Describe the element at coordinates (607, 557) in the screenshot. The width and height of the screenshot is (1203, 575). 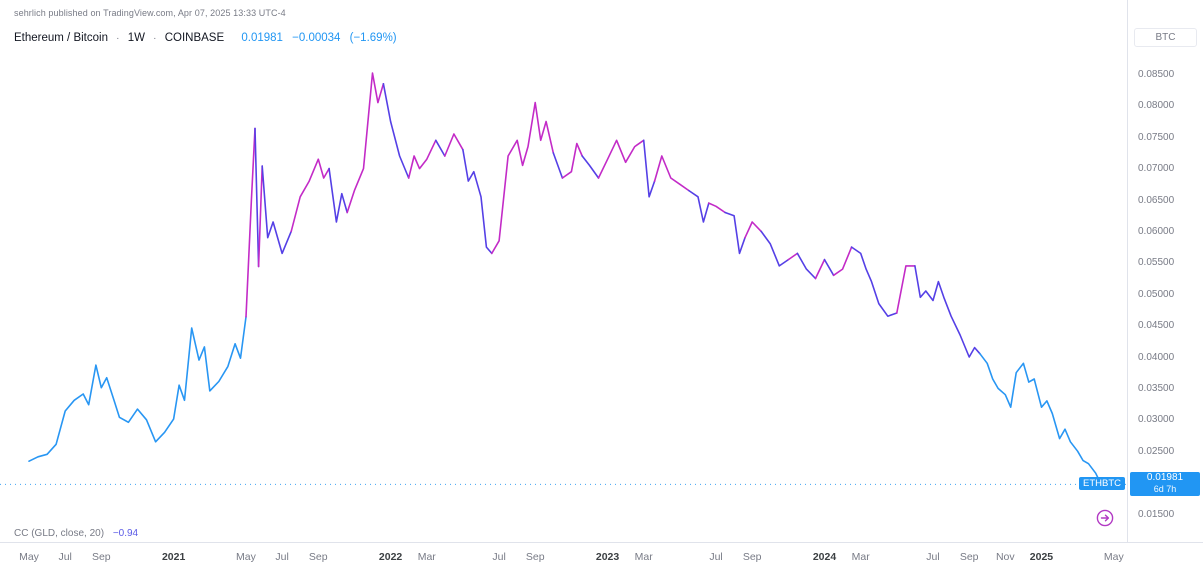
I see `time-tick-2023: 2023` at that location.